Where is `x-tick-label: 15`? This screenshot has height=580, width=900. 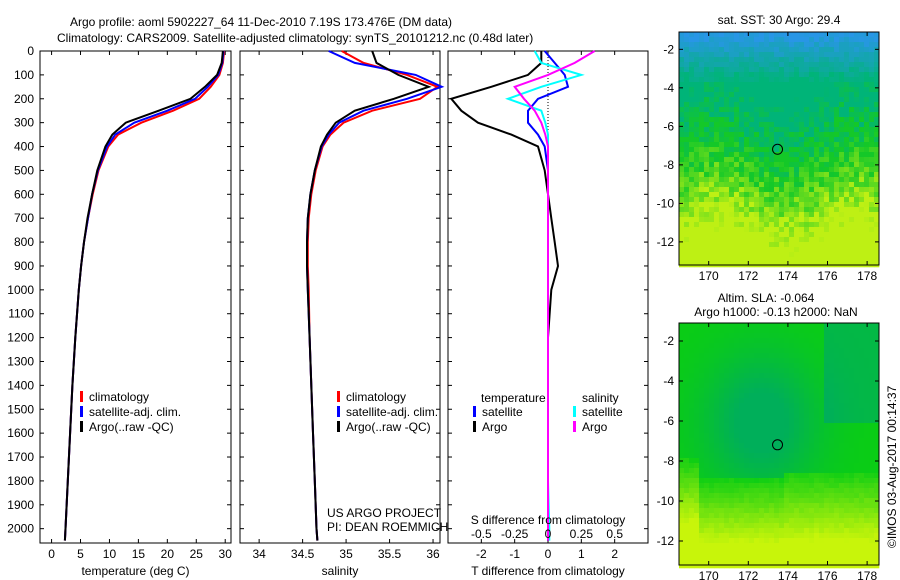
x-tick-label: 15 is located at coordinates (139, 554).